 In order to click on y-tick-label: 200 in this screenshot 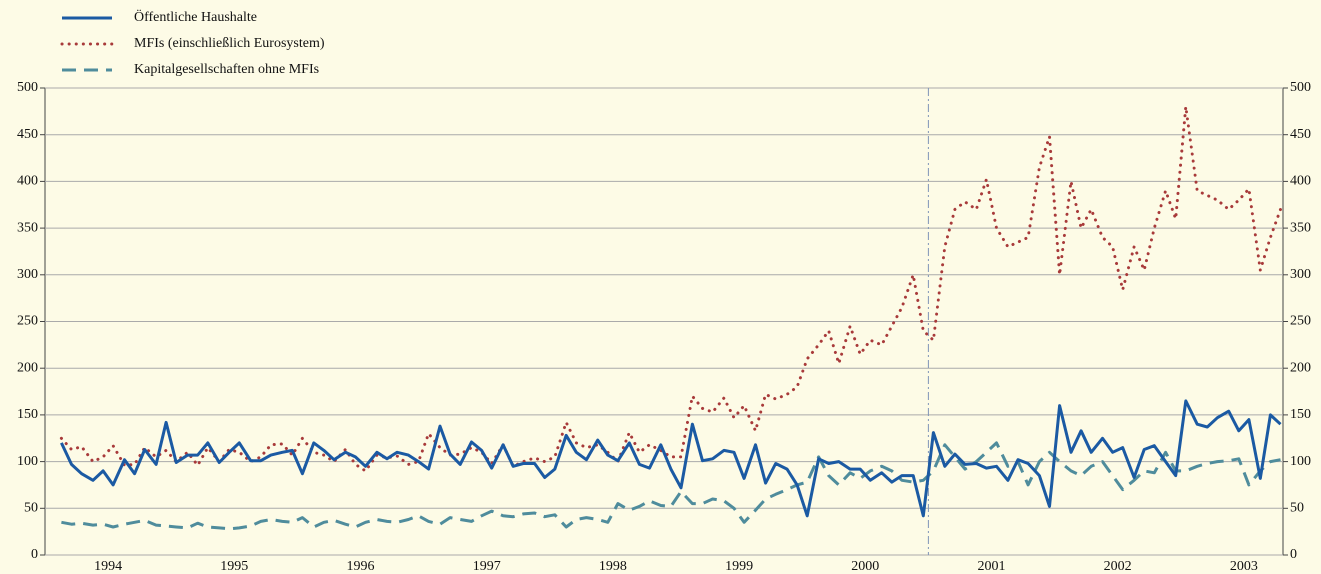, I will do `click(27, 367)`.